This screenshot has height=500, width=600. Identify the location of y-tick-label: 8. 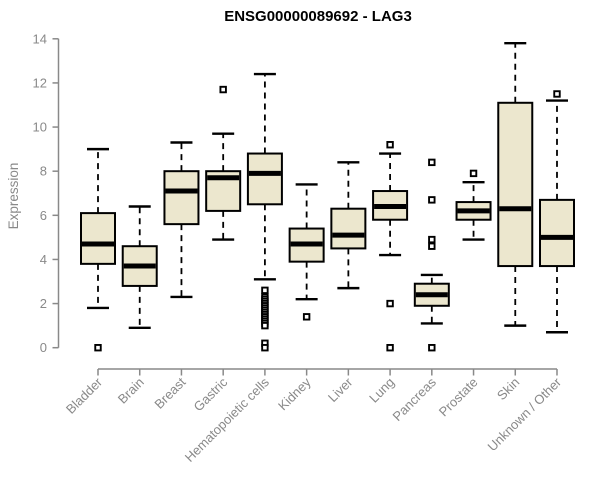
(43, 171).